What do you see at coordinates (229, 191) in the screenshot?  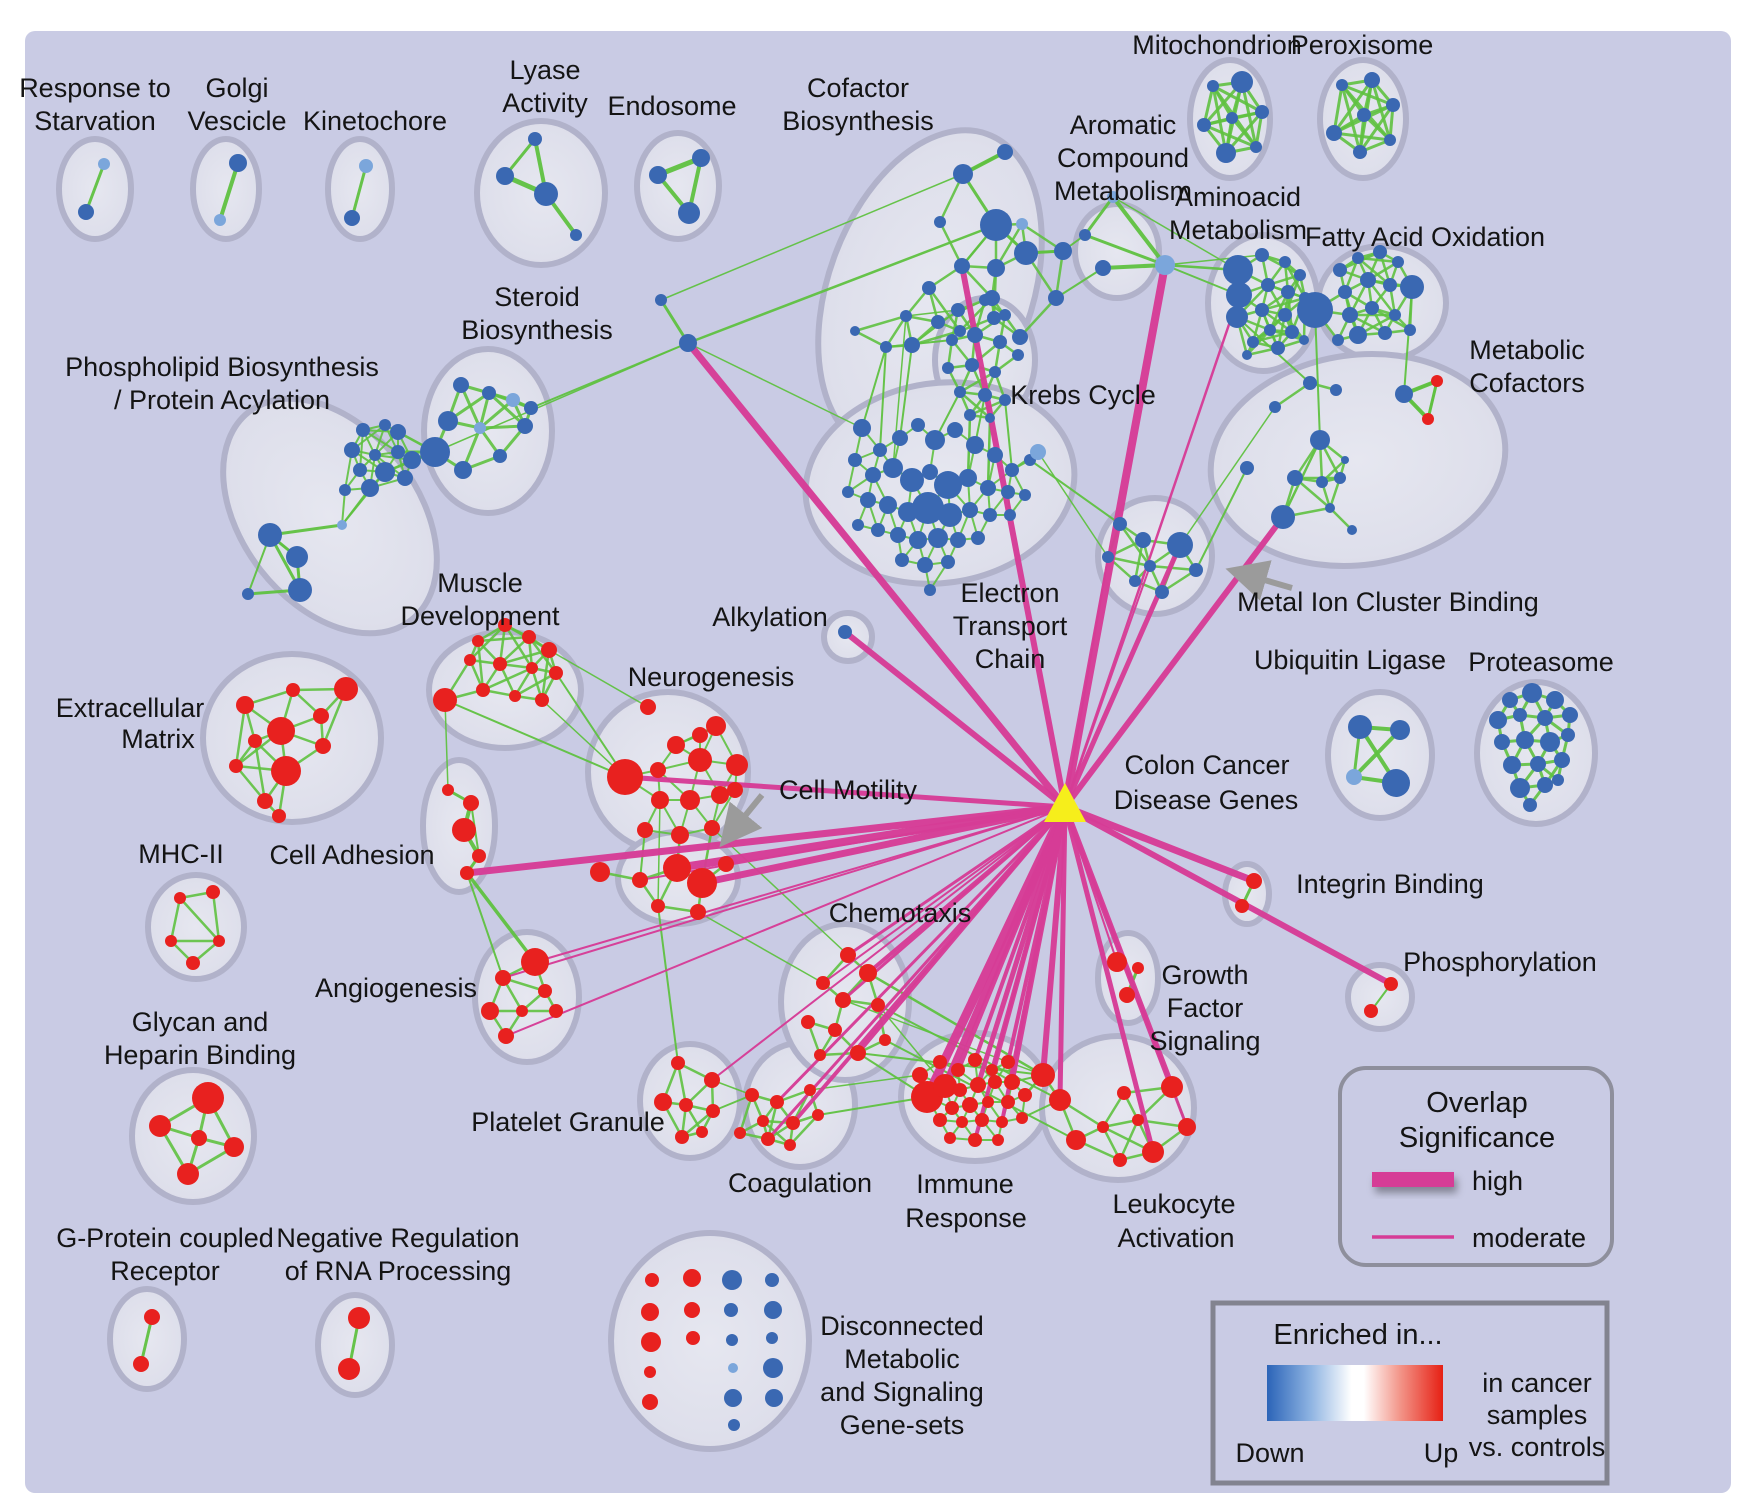 I see `edge-golgi-vescicle` at bounding box center [229, 191].